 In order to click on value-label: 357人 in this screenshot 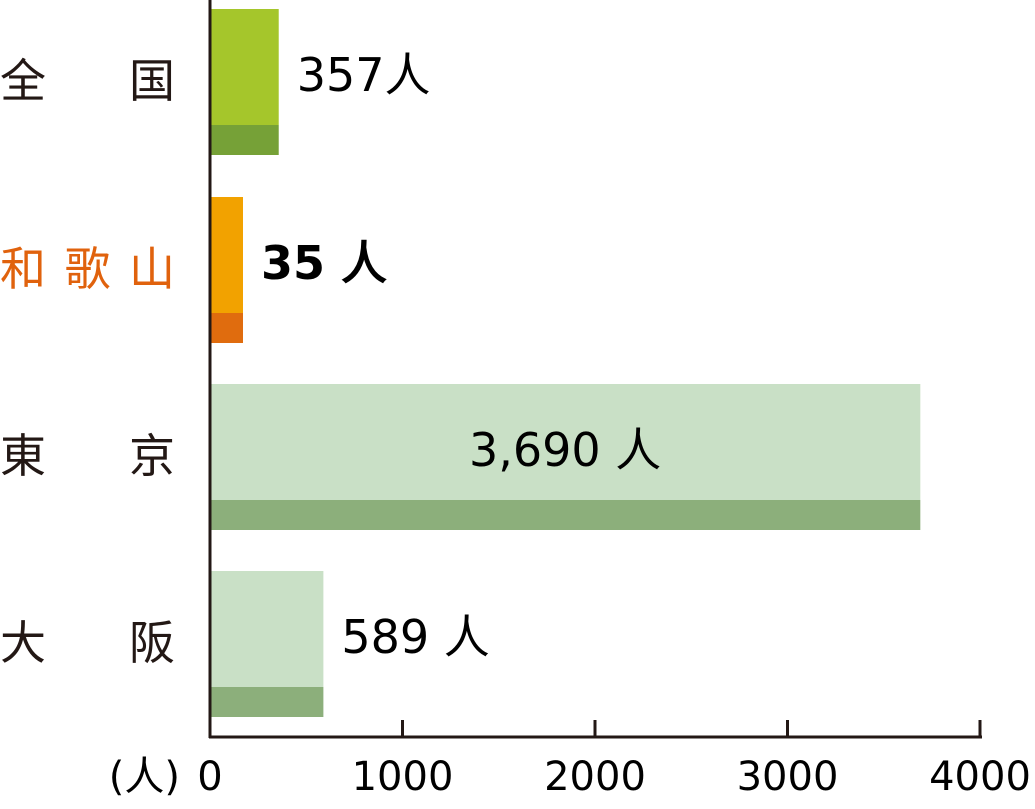, I will do `click(364, 75)`.